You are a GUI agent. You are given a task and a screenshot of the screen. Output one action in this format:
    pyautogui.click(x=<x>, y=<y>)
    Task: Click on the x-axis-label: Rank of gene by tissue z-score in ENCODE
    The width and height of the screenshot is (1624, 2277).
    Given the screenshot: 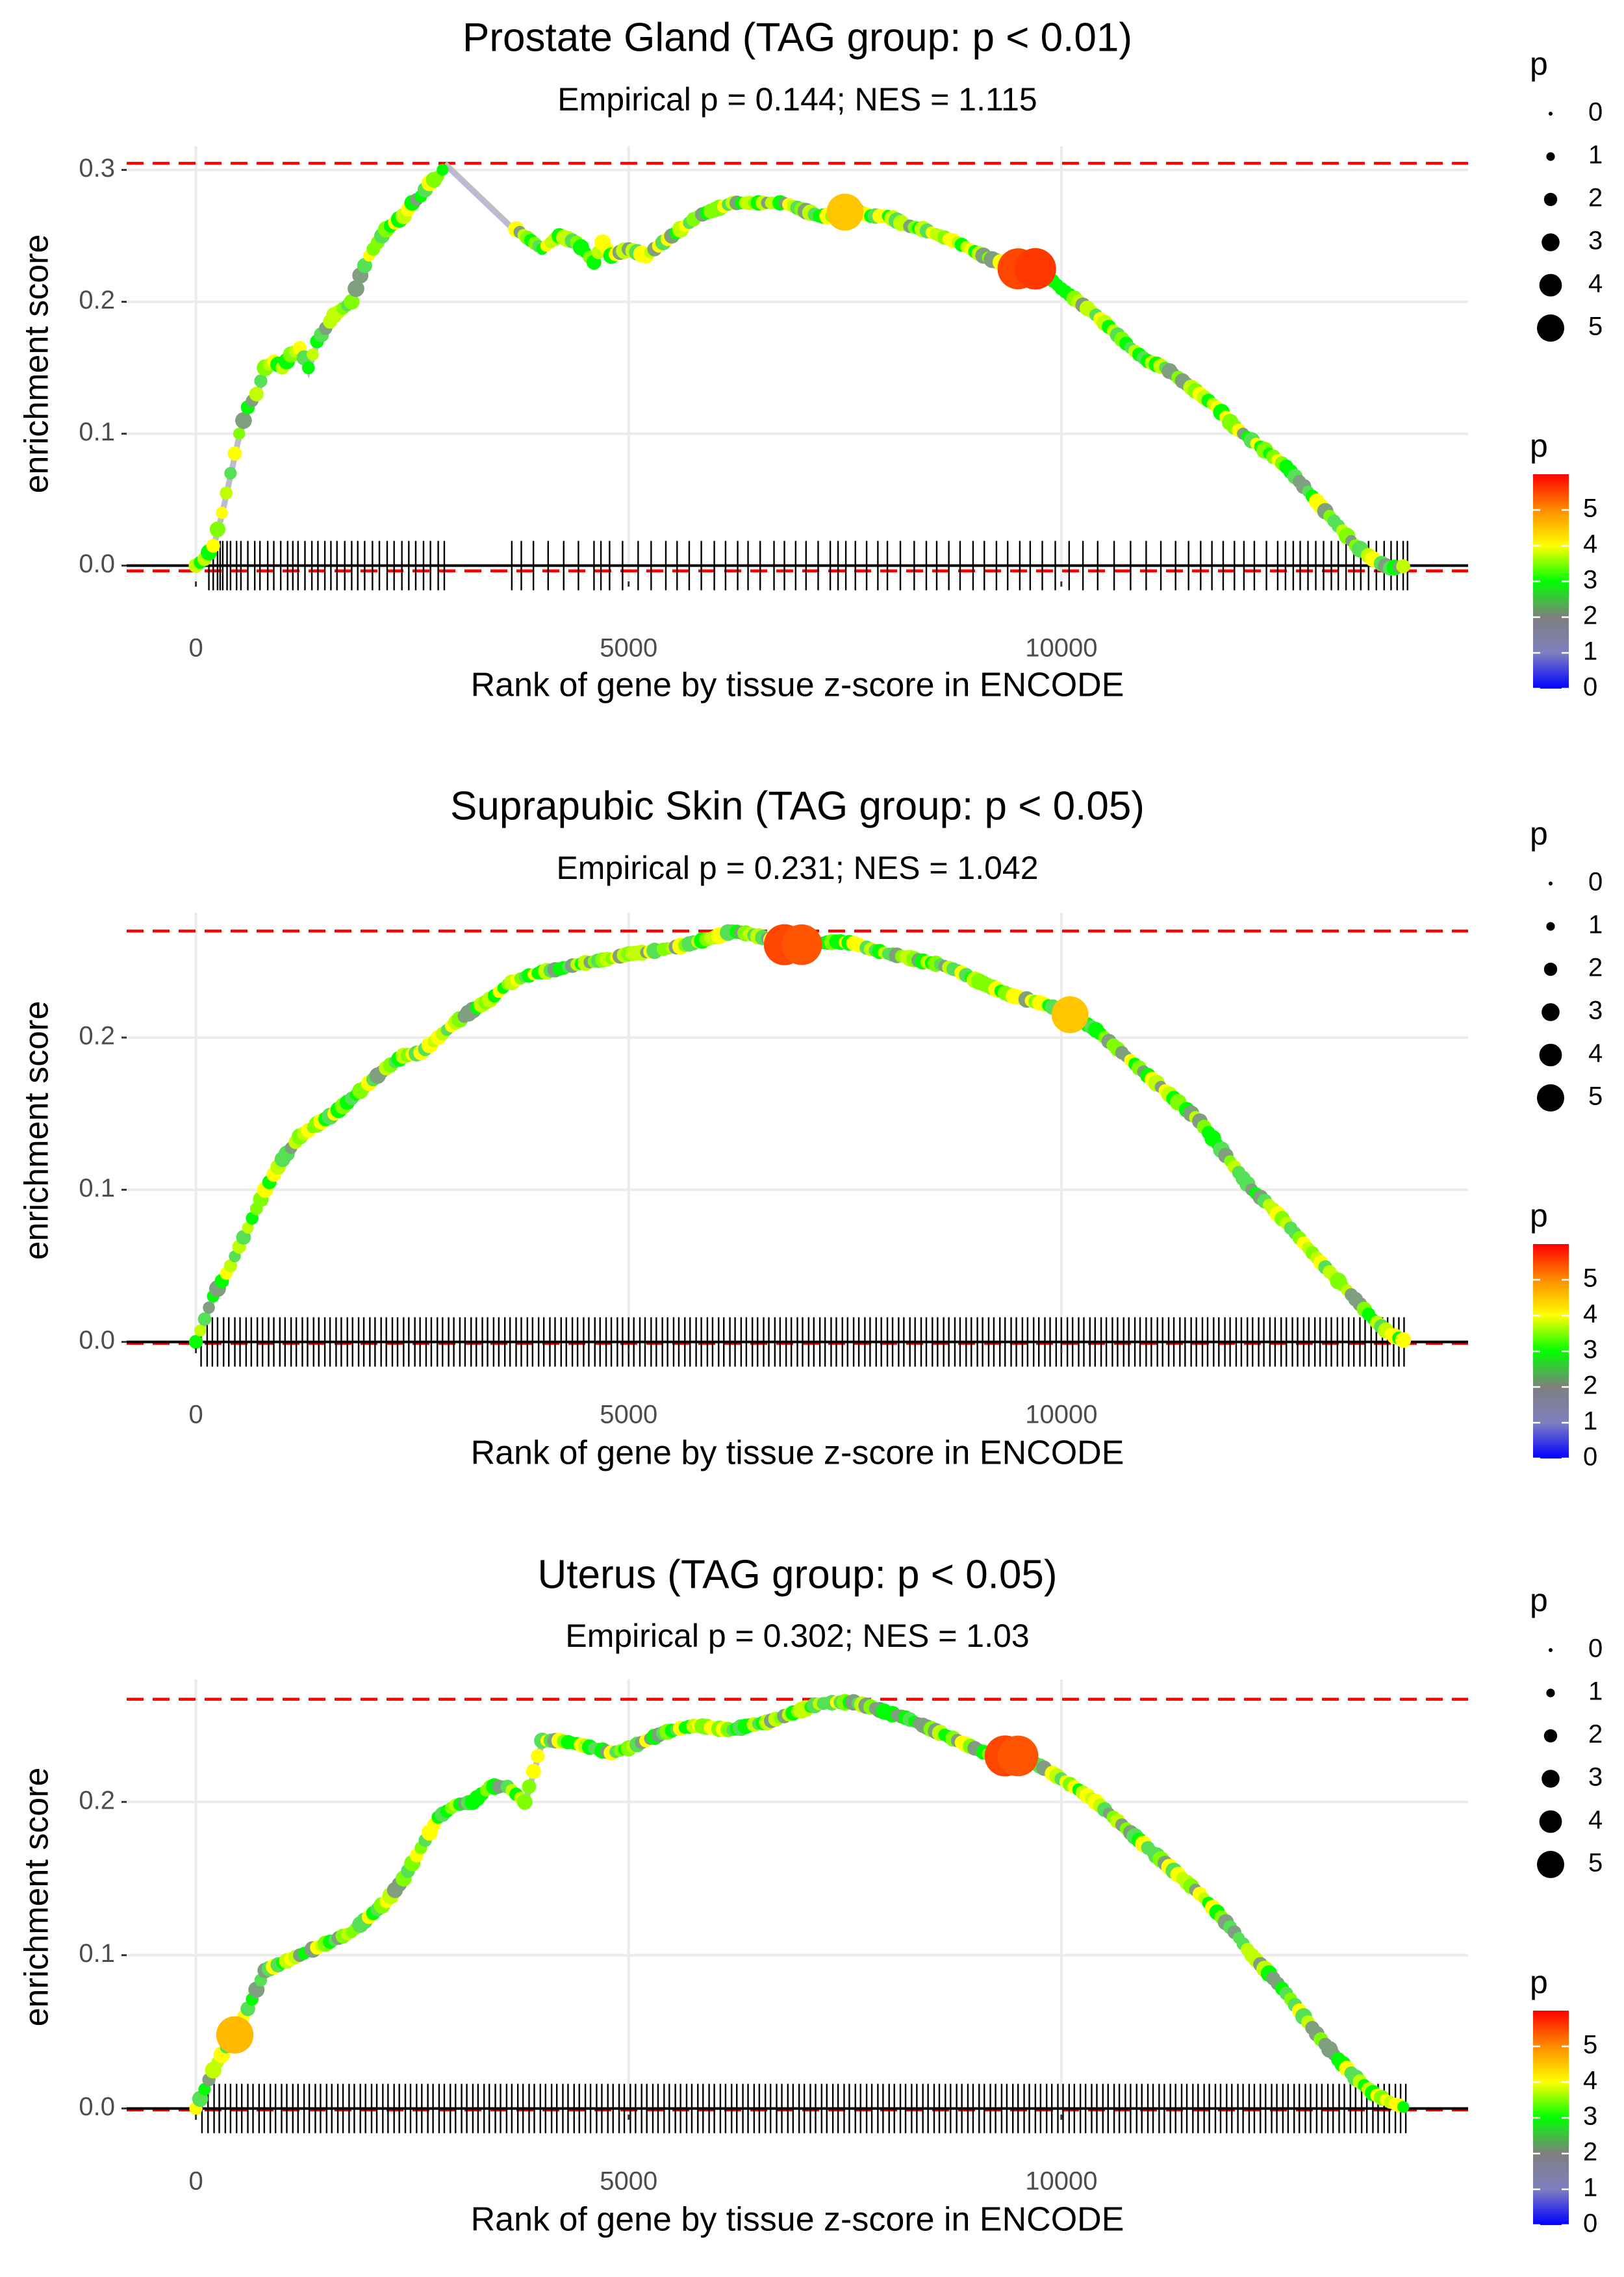 What is the action you would take?
    pyautogui.click(x=797, y=2220)
    